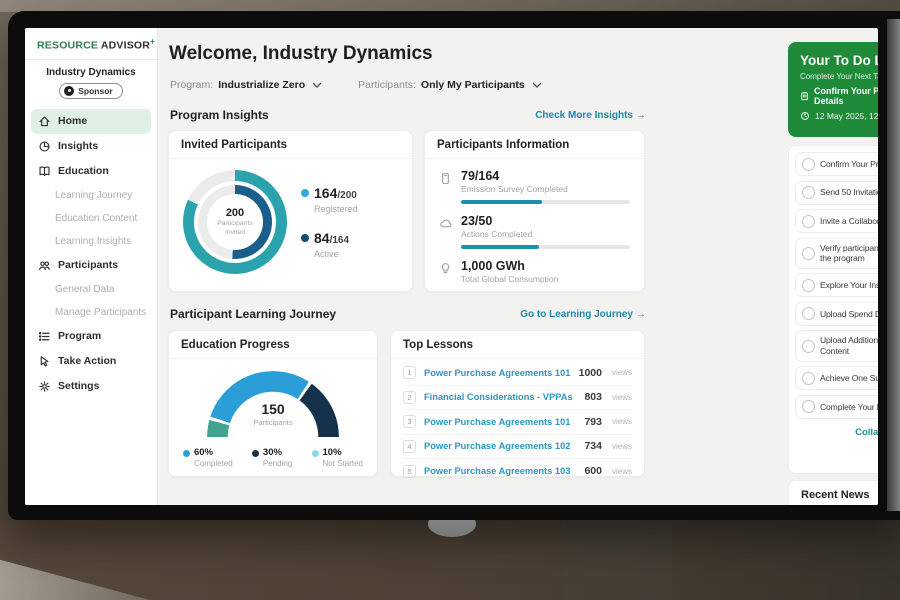 The width and height of the screenshot is (900, 600). What do you see at coordinates (836, 346) in the screenshot?
I see `task-row: Upload Additional Educational Content ›` at bounding box center [836, 346].